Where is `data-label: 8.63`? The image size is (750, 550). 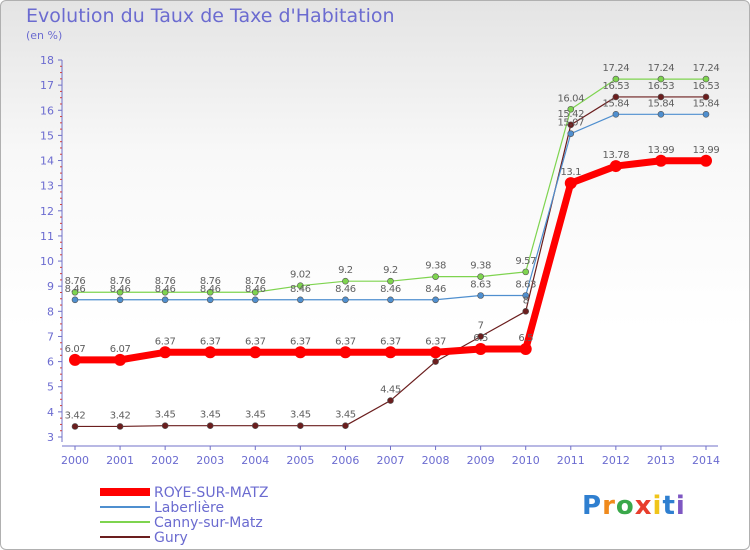 data-label: 8.63 is located at coordinates (480, 284).